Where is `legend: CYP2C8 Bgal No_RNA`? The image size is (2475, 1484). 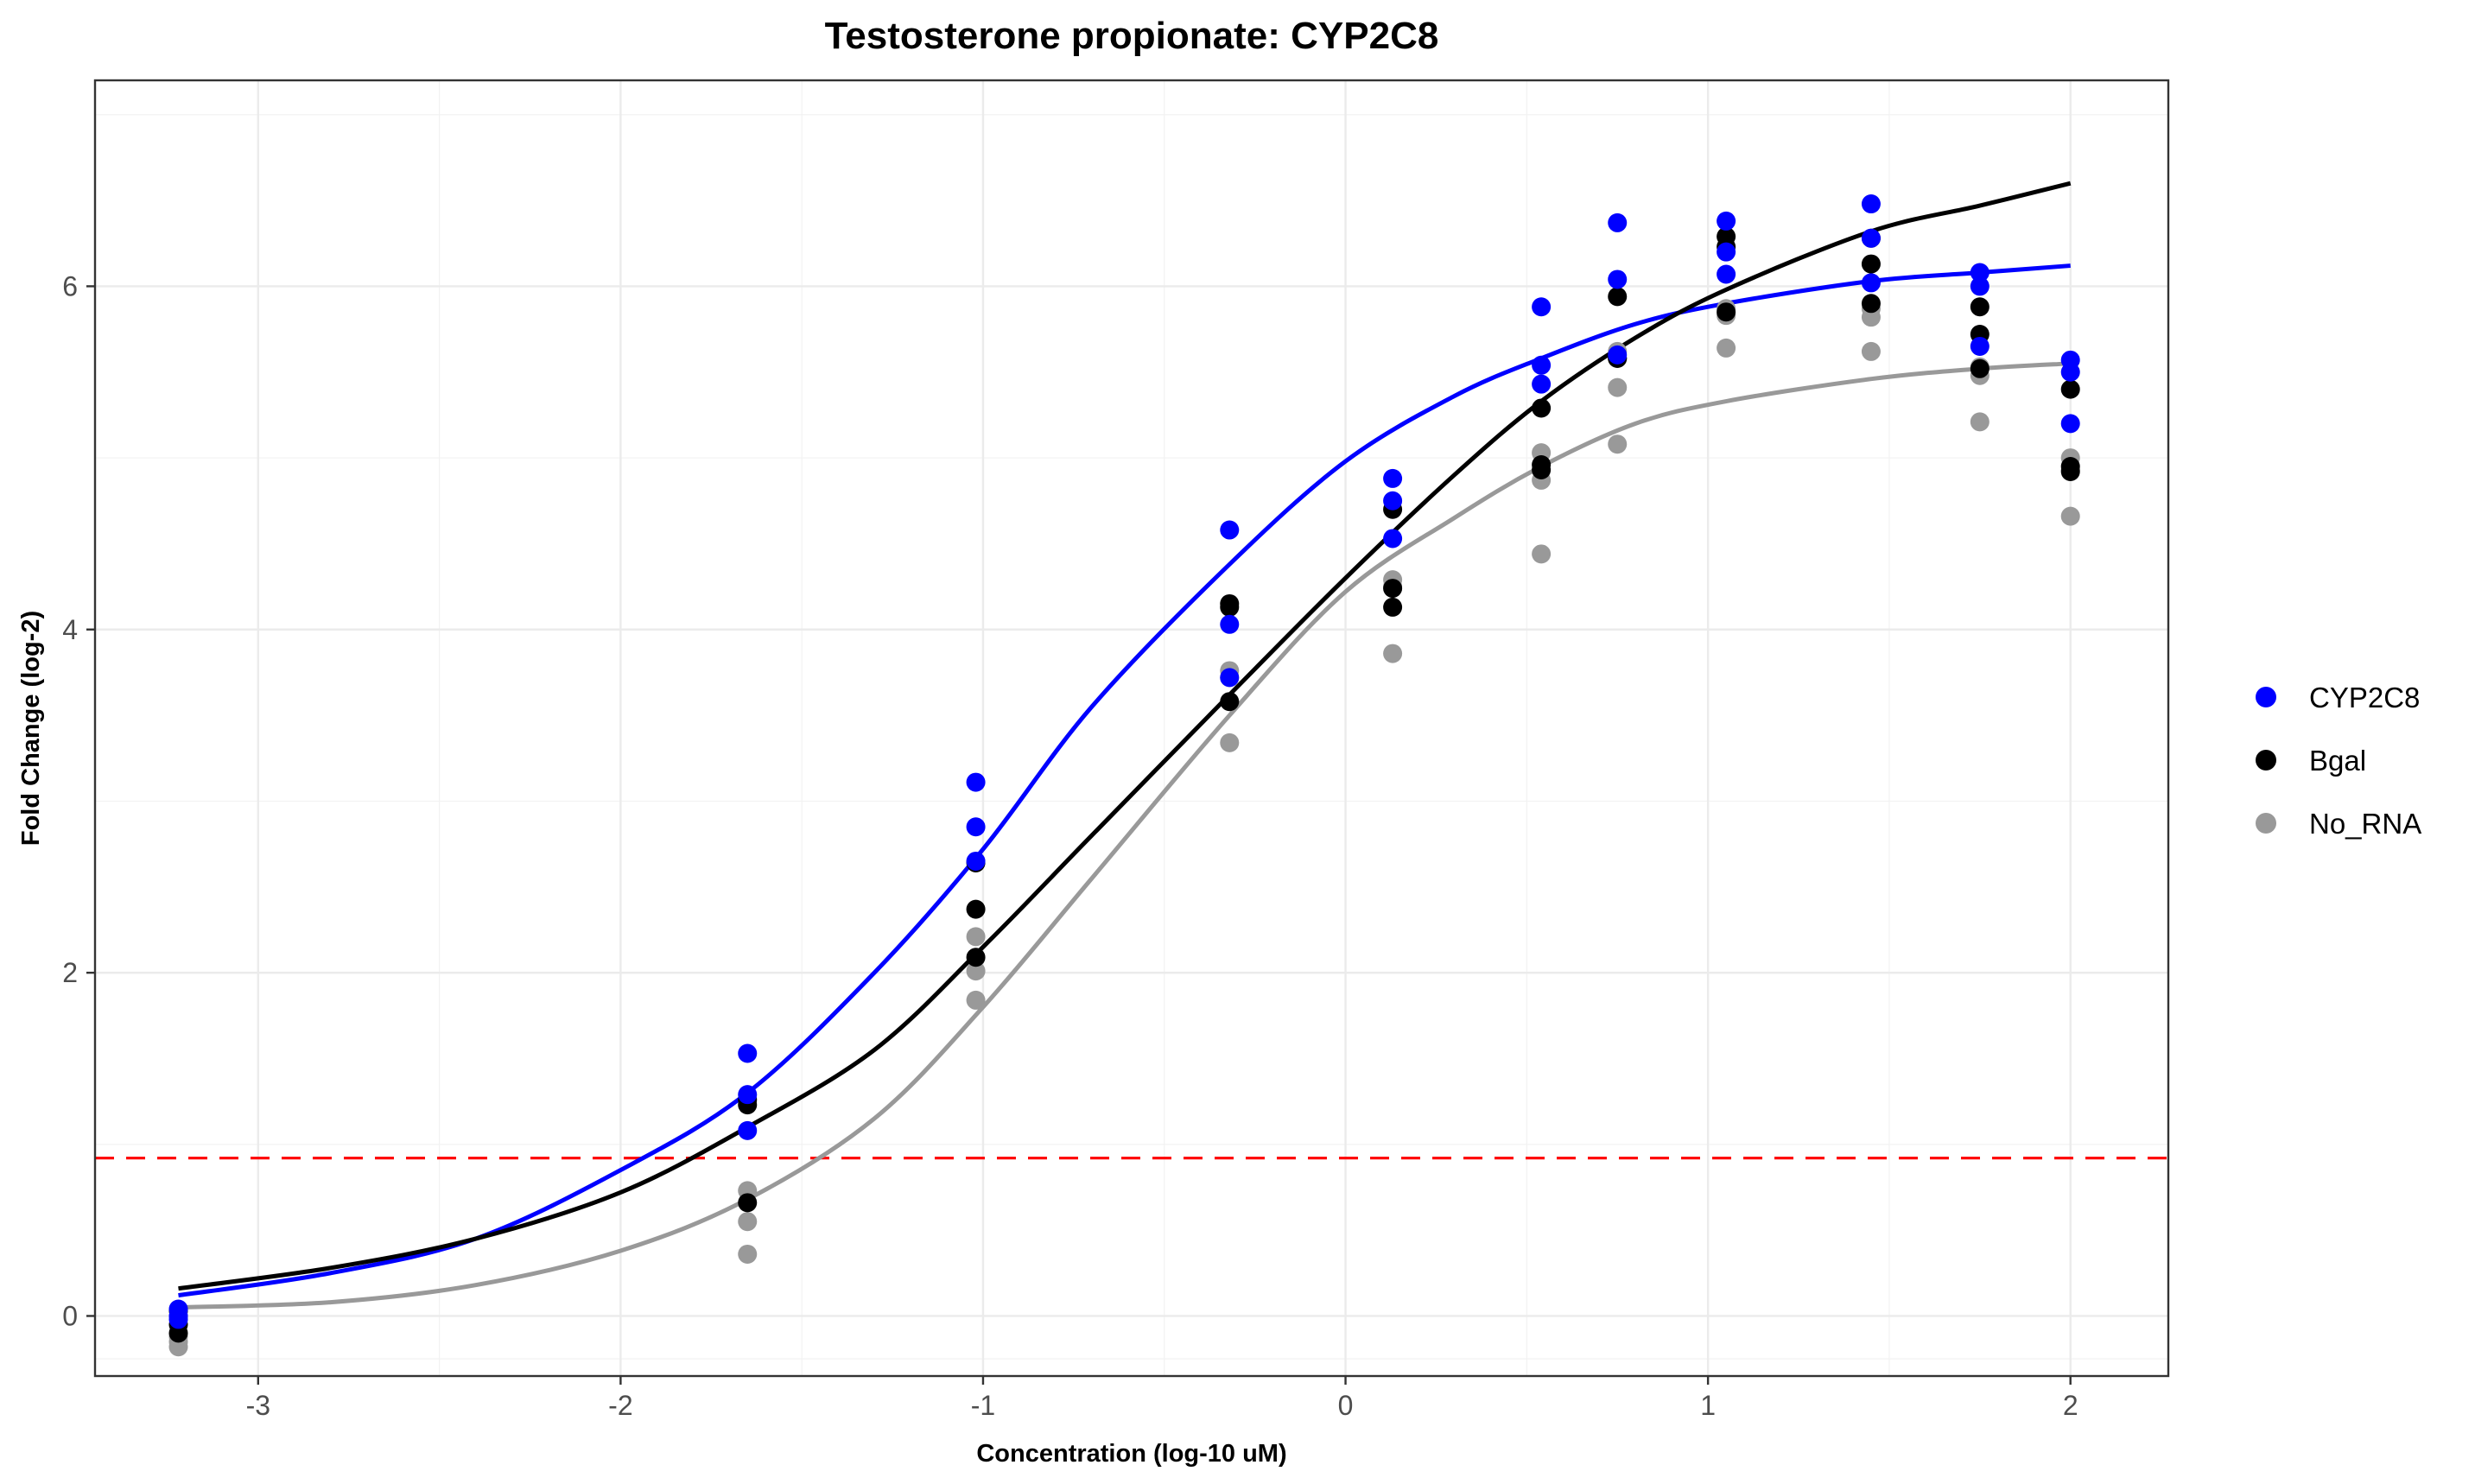 legend: CYP2C8 Bgal No_RNA is located at coordinates (2338, 761).